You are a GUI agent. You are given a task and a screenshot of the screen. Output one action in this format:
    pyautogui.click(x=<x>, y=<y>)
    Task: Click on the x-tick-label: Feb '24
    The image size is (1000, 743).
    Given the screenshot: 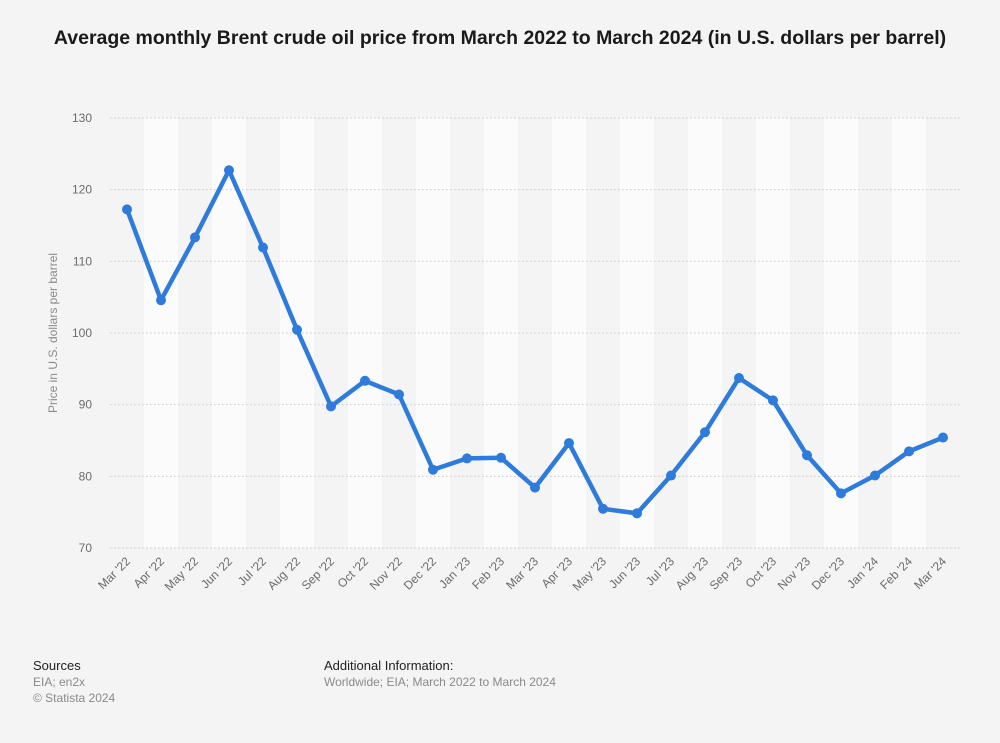 What is the action you would take?
    pyautogui.click(x=896, y=573)
    